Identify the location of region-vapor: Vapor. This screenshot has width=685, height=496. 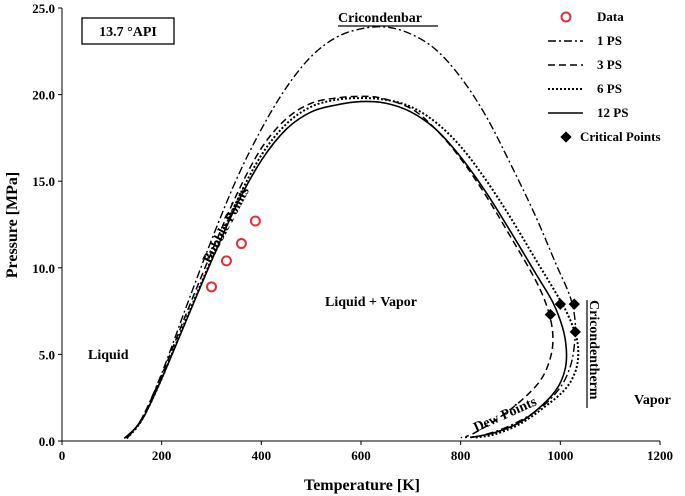
(652, 400).